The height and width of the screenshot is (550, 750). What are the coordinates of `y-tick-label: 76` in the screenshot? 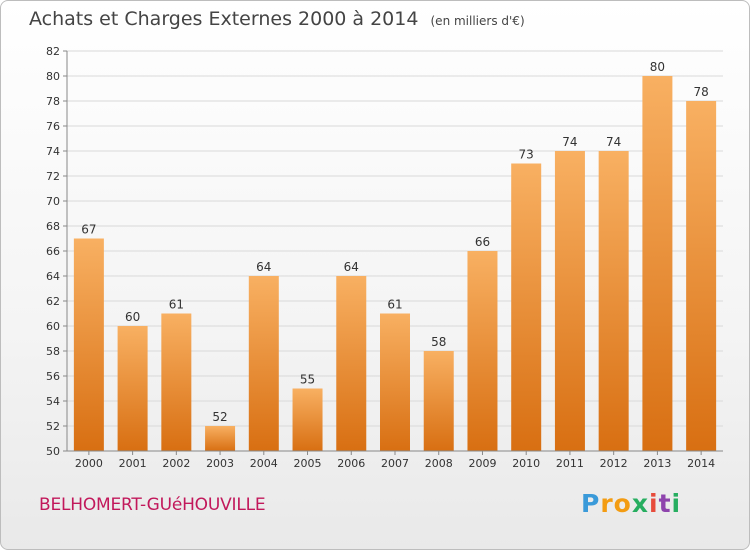 It's located at (53, 126).